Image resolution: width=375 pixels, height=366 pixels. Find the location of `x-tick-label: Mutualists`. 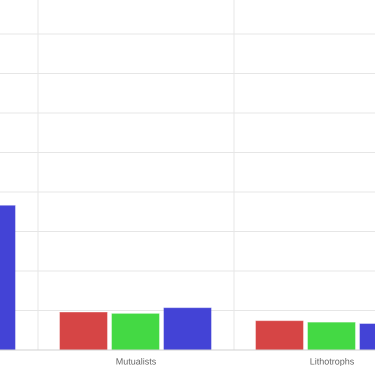

x-tick-label: Mutualists is located at coordinates (136, 361).